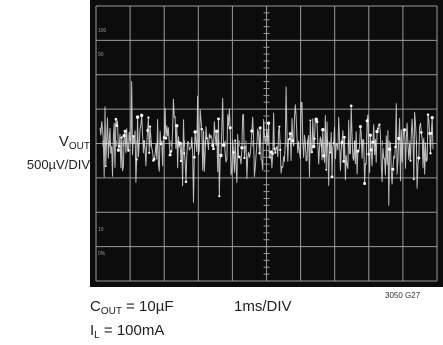  What do you see at coordinates (132, 307) in the screenshot?
I see `condition-cout: COUT = 10µF` at bounding box center [132, 307].